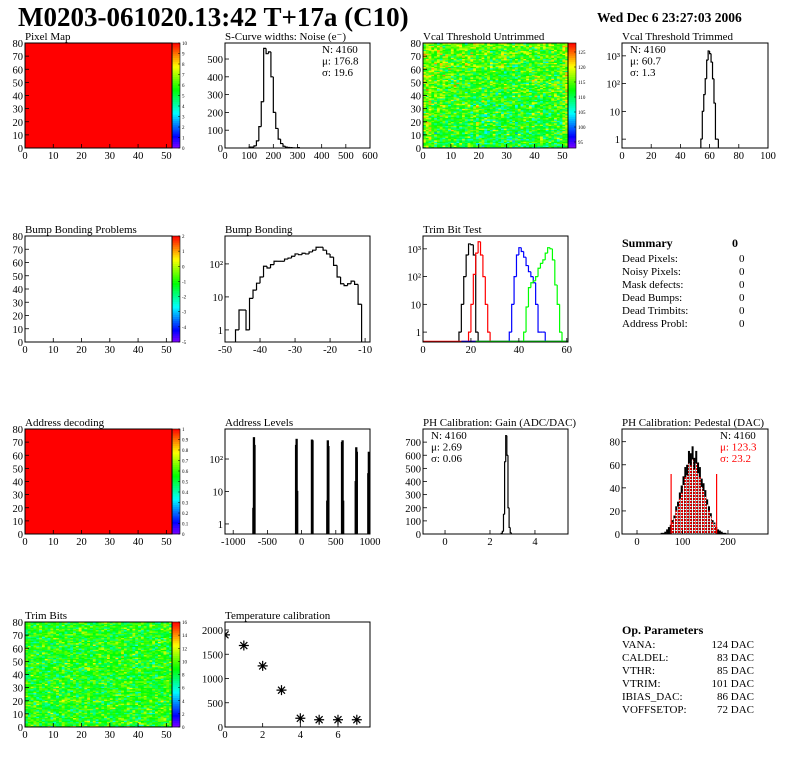 Image resolution: width=796 pixels, height=772 pixels. What do you see at coordinates (337, 73) in the screenshot?
I see `stats-line: σ: 19.6` at bounding box center [337, 73].